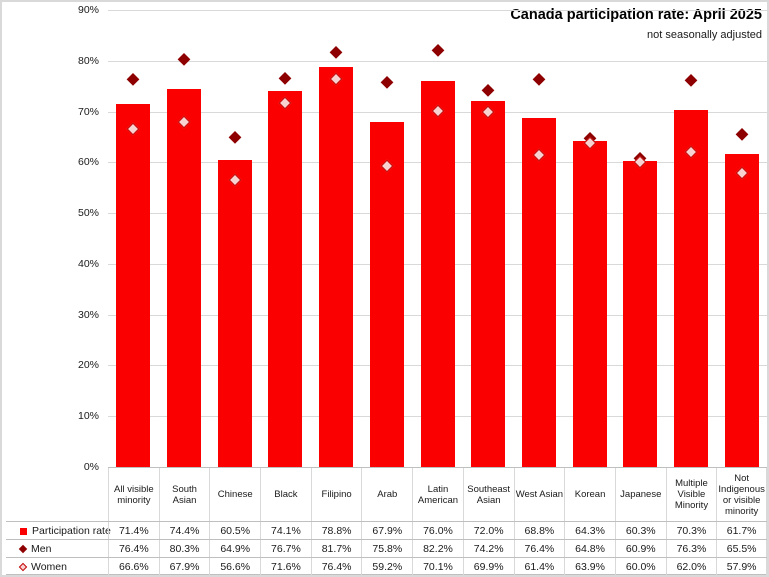 The width and height of the screenshot is (769, 577). What do you see at coordinates (285, 531) in the screenshot?
I see `table-value: 74.1%` at bounding box center [285, 531].